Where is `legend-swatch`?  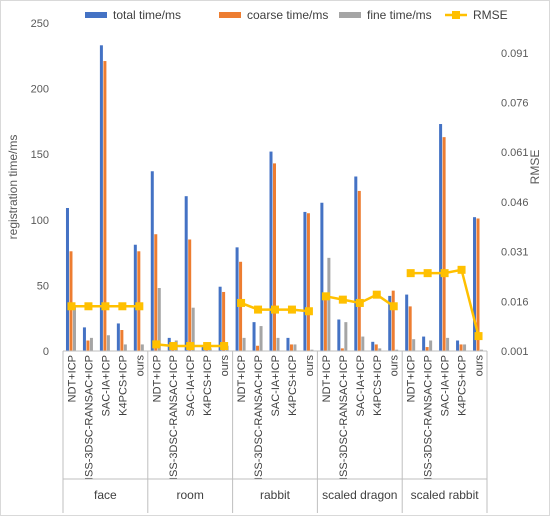
legend-swatch is located at coordinates (96, 15).